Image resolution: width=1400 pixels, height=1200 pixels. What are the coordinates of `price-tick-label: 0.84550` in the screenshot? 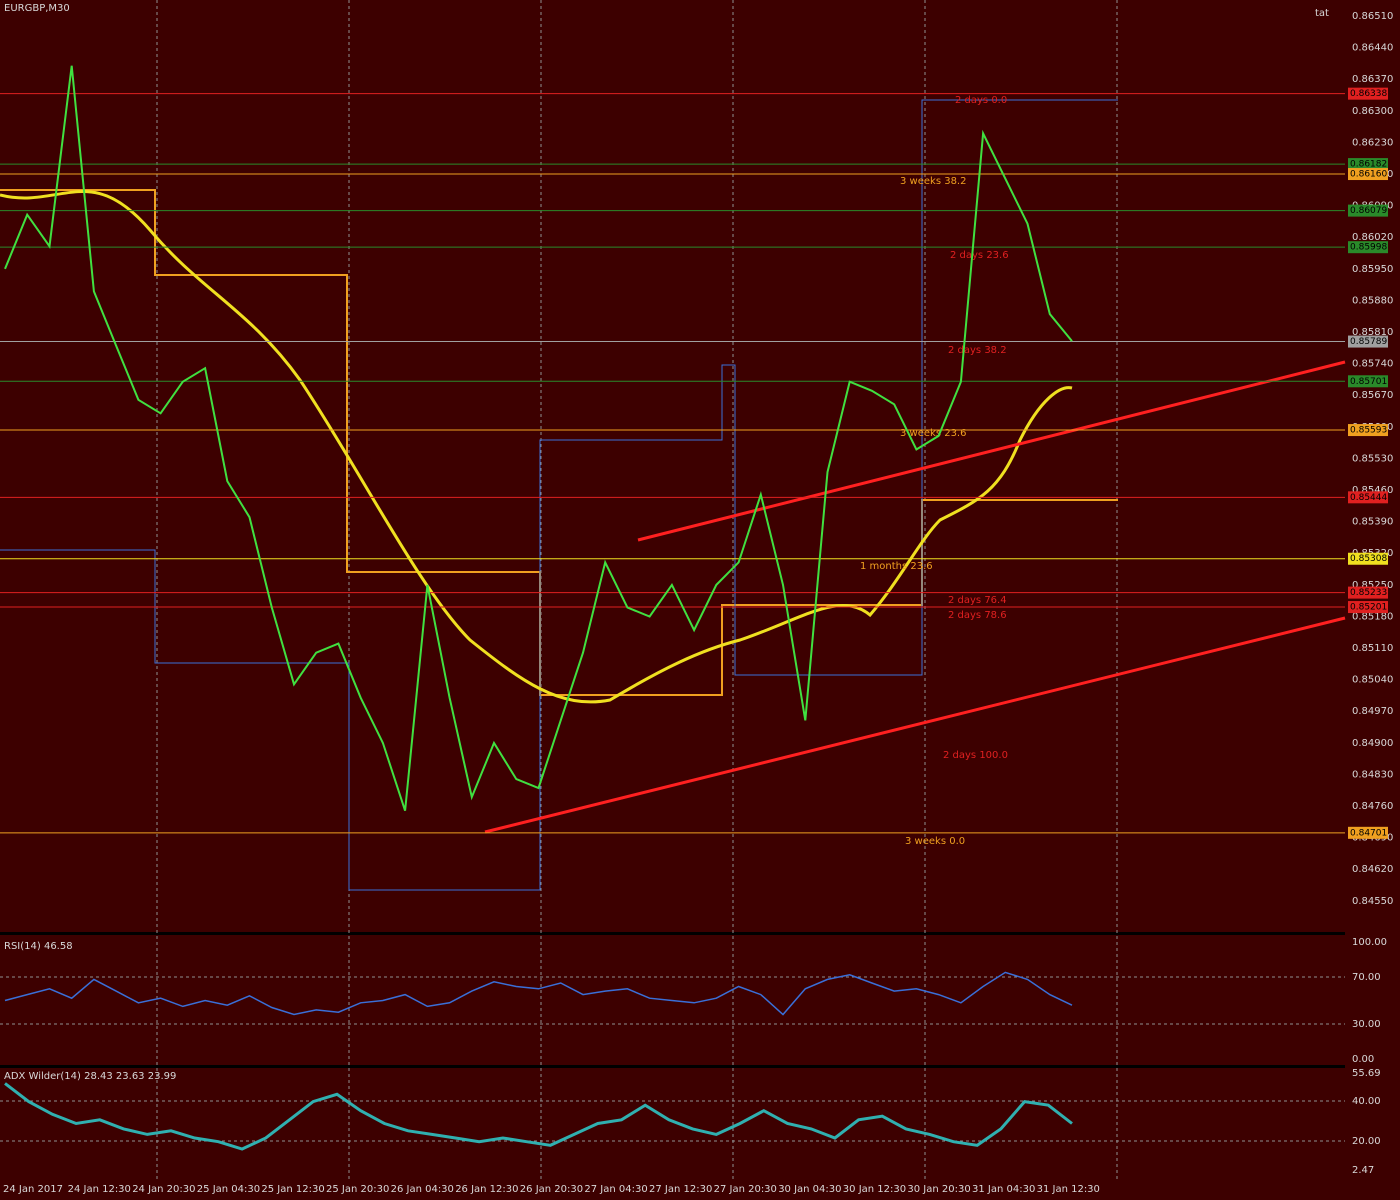 It's located at (1372, 901).